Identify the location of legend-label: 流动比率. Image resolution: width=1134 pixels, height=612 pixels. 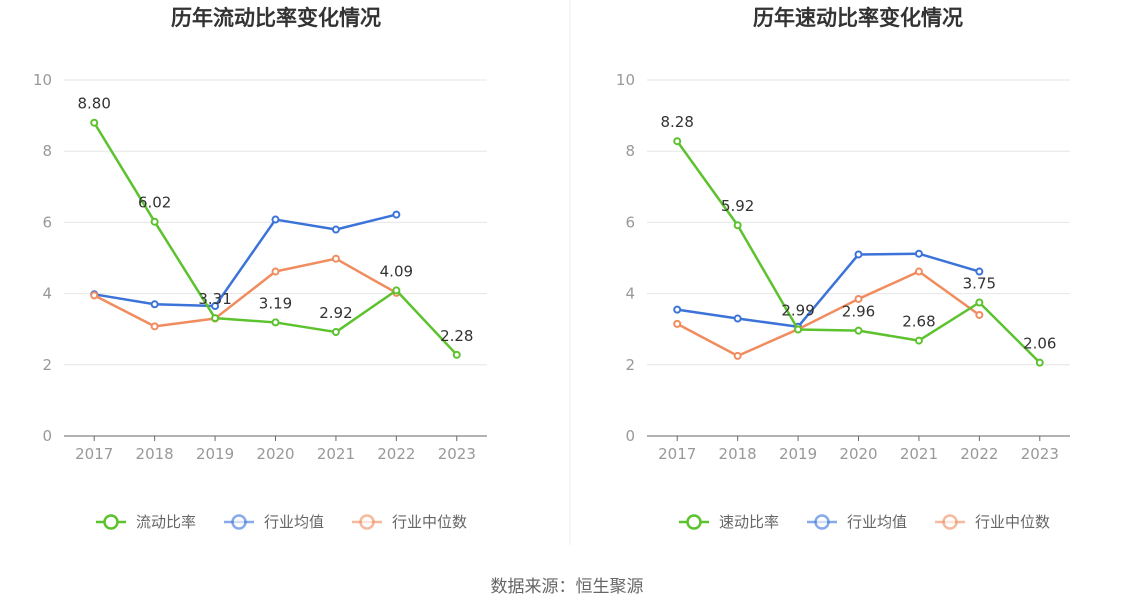
(166, 522).